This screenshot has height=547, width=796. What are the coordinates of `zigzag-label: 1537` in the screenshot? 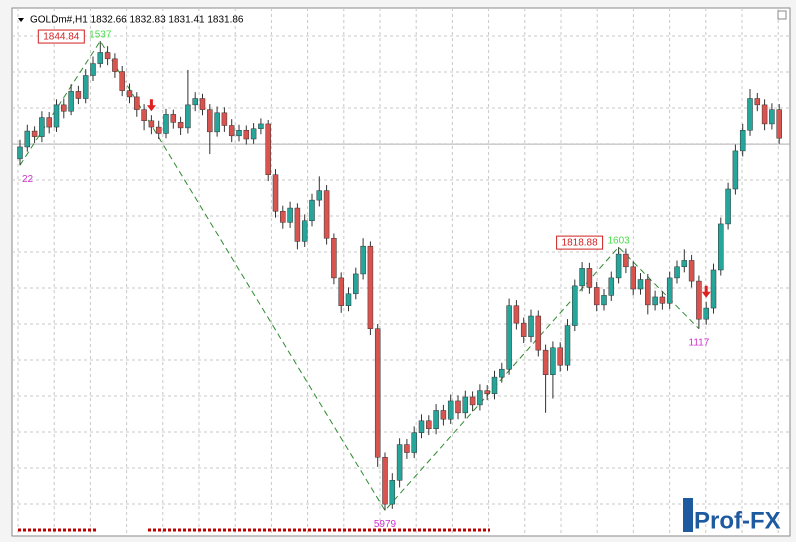 It's located at (100, 35).